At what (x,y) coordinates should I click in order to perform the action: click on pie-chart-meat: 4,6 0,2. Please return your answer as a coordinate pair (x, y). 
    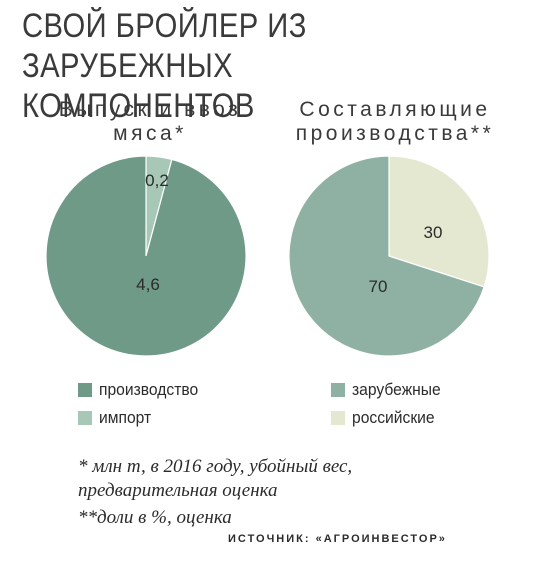
    Looking at the image, I should click on (146, 256).